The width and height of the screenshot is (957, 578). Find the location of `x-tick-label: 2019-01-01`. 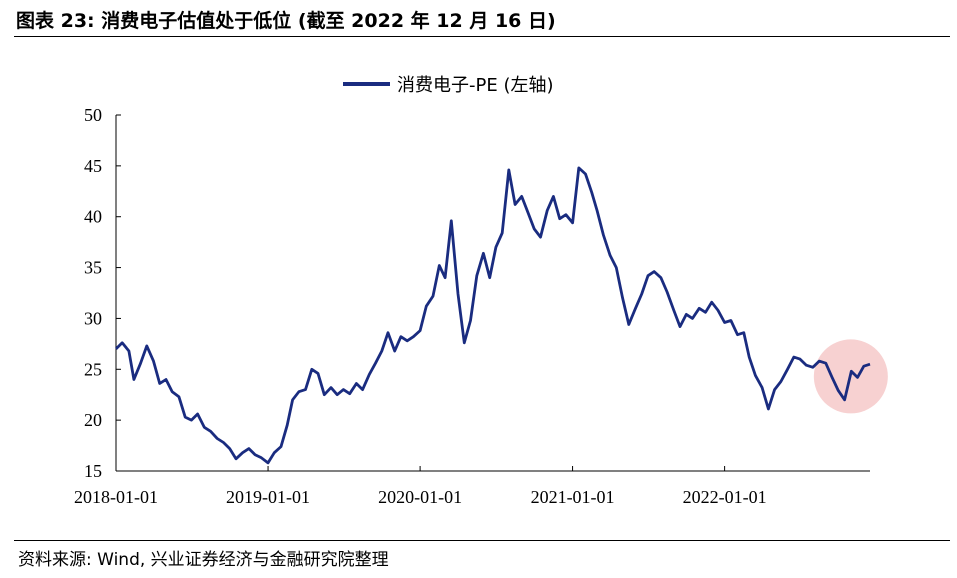

x-tick-label: 2019-01-01 is located at coordinates (268, 497).